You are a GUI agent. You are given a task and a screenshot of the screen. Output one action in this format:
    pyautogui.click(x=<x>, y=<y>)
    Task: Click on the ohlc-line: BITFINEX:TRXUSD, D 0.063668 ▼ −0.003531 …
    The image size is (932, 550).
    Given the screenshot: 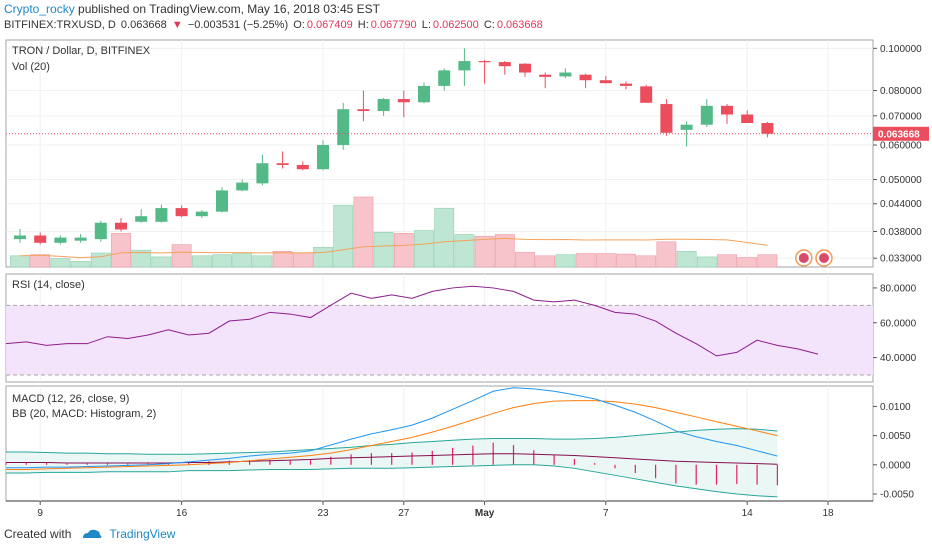 What is the action you would take?
    pyautogui.click(x=274, y=25)
    